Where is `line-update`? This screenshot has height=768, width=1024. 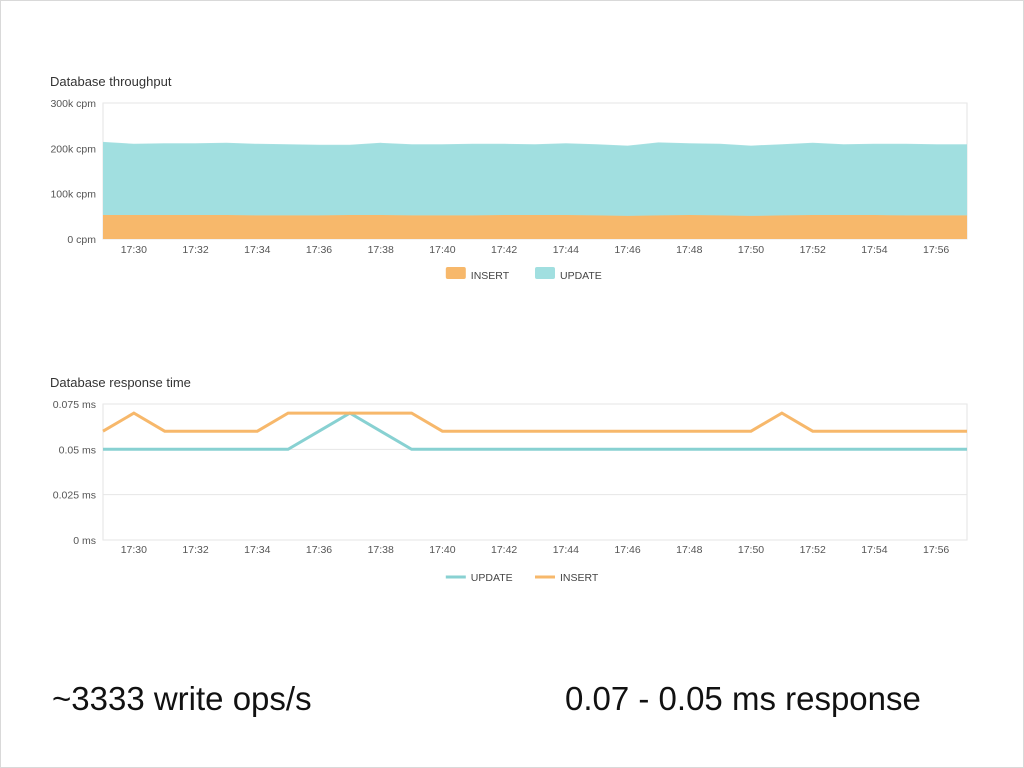 line-update is located at coordinates (535, 431).